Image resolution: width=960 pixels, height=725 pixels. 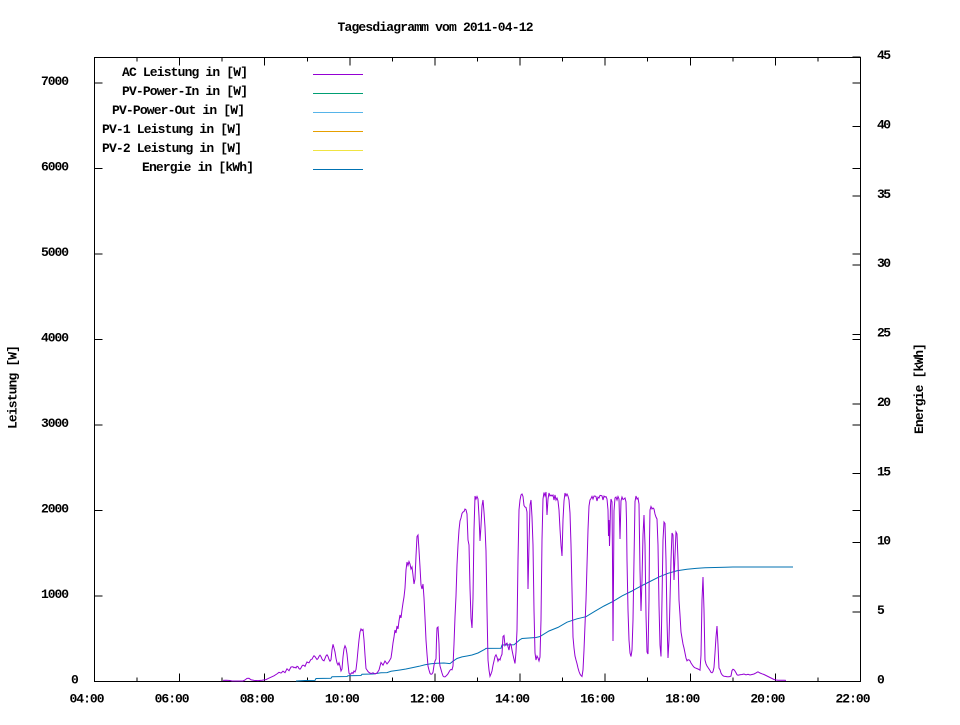 I want to click on svg-text: 25, so click(x=884, y=333).